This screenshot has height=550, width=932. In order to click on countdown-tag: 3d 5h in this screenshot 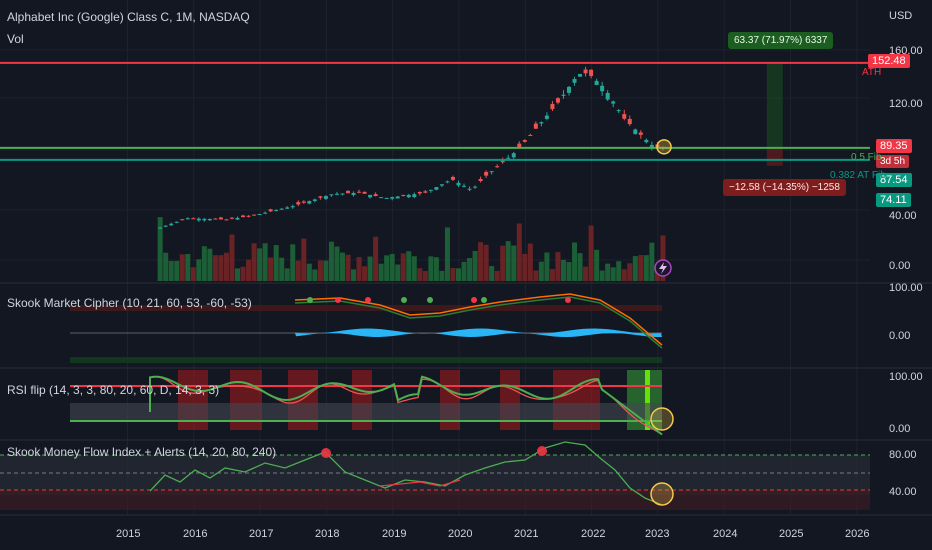, I will do `click(893, 161)`.